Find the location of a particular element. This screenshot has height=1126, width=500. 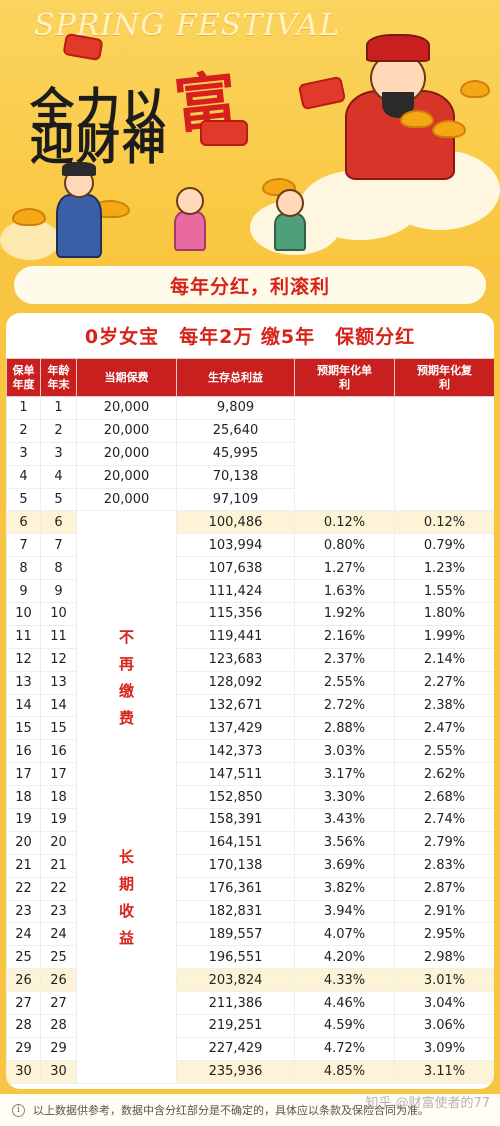

table-row: 21 21 170,138 3.69% 2.83% is located at coordinates (250, 865).